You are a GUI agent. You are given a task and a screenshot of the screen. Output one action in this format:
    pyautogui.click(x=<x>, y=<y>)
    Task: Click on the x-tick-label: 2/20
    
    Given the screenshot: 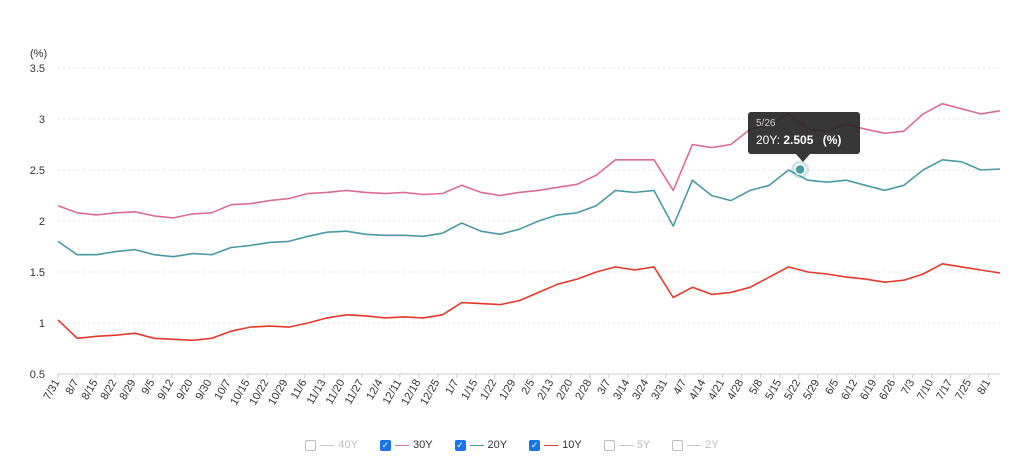 What is the action you would take?
    pyautogui.click(x=564, y=390)
    